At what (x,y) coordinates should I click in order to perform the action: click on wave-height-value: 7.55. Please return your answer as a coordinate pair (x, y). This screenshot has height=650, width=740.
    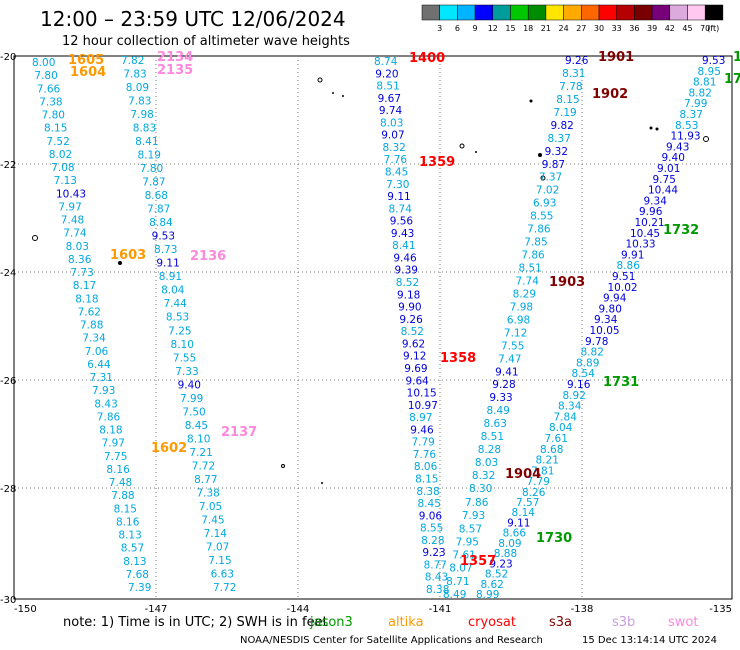
    Looking at the image, I should click on (512, 346).